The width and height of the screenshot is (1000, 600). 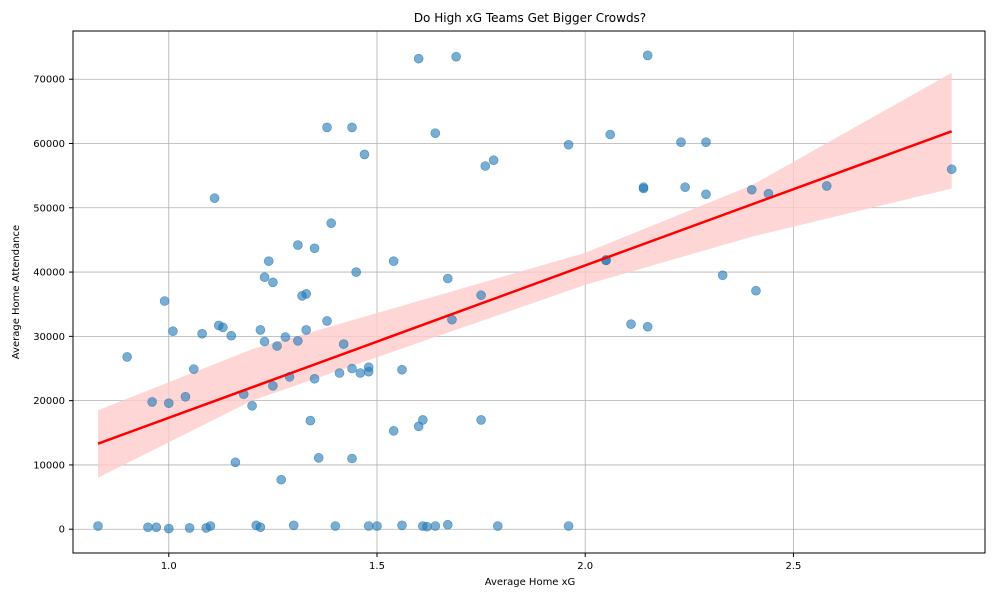 I want to click on x-tick-label: 2.5, so click(x=793, y=566).